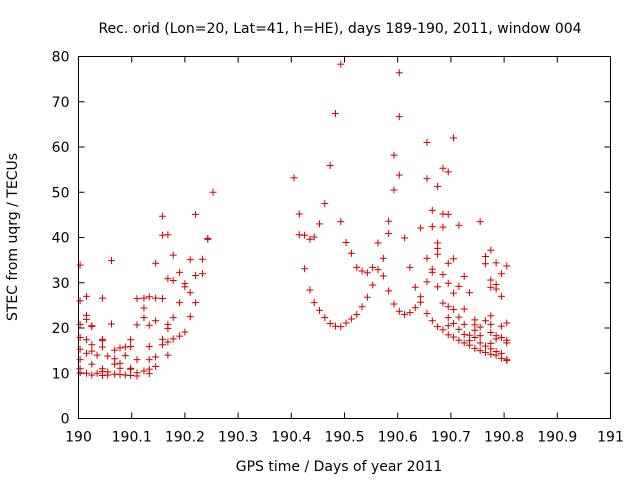 The height and width of the screenshot is (480, 640). Describe the element at coordinates (78, 438) in the screenshot. I see `x-tick-label: 190` at that location.